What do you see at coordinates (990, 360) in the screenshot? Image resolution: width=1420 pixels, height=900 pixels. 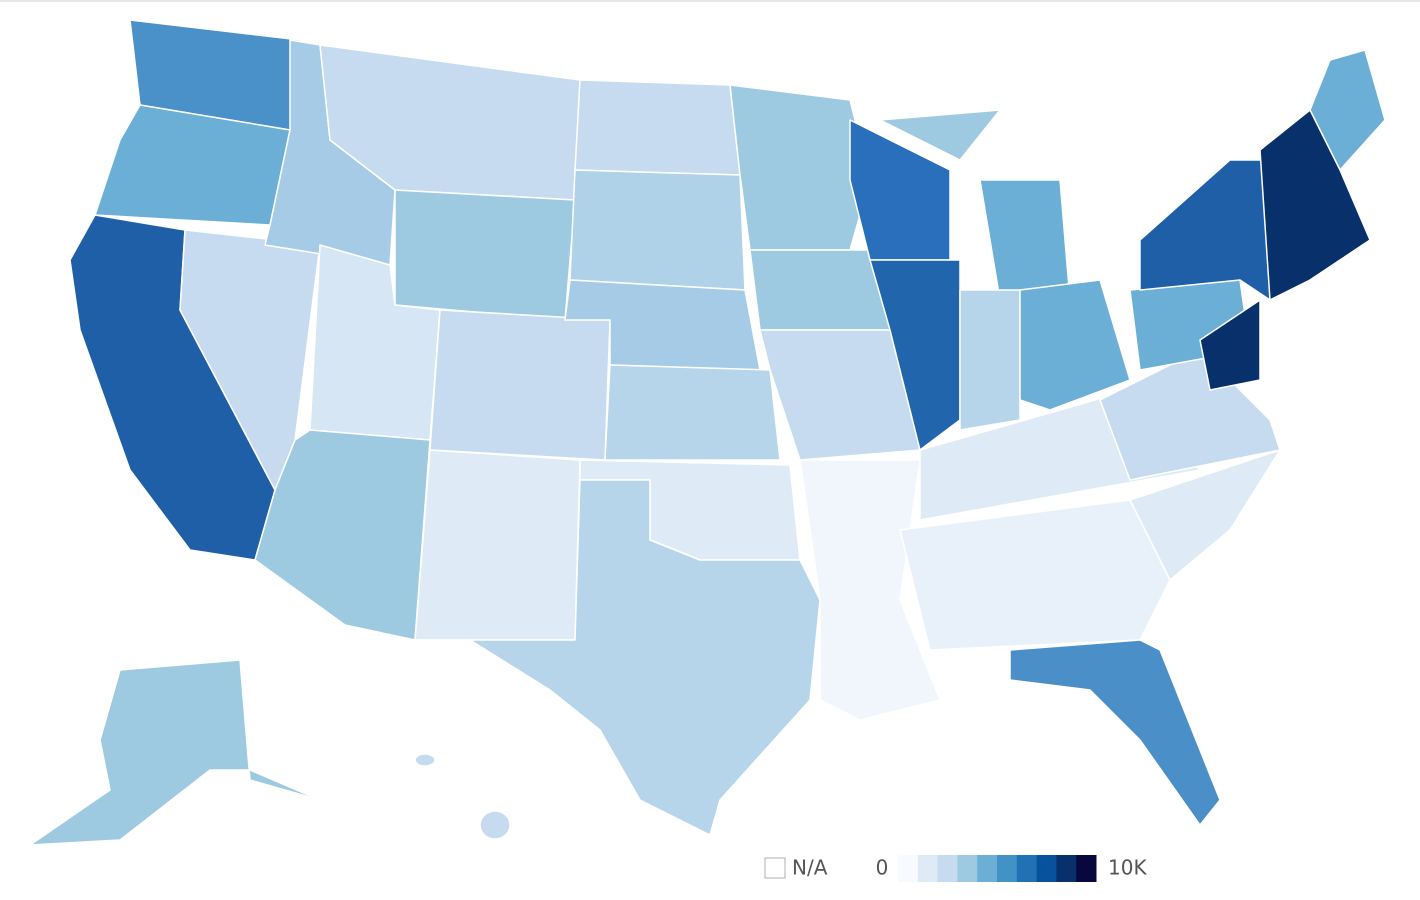 I see `region-indiana` at bounding box center [990, 360].